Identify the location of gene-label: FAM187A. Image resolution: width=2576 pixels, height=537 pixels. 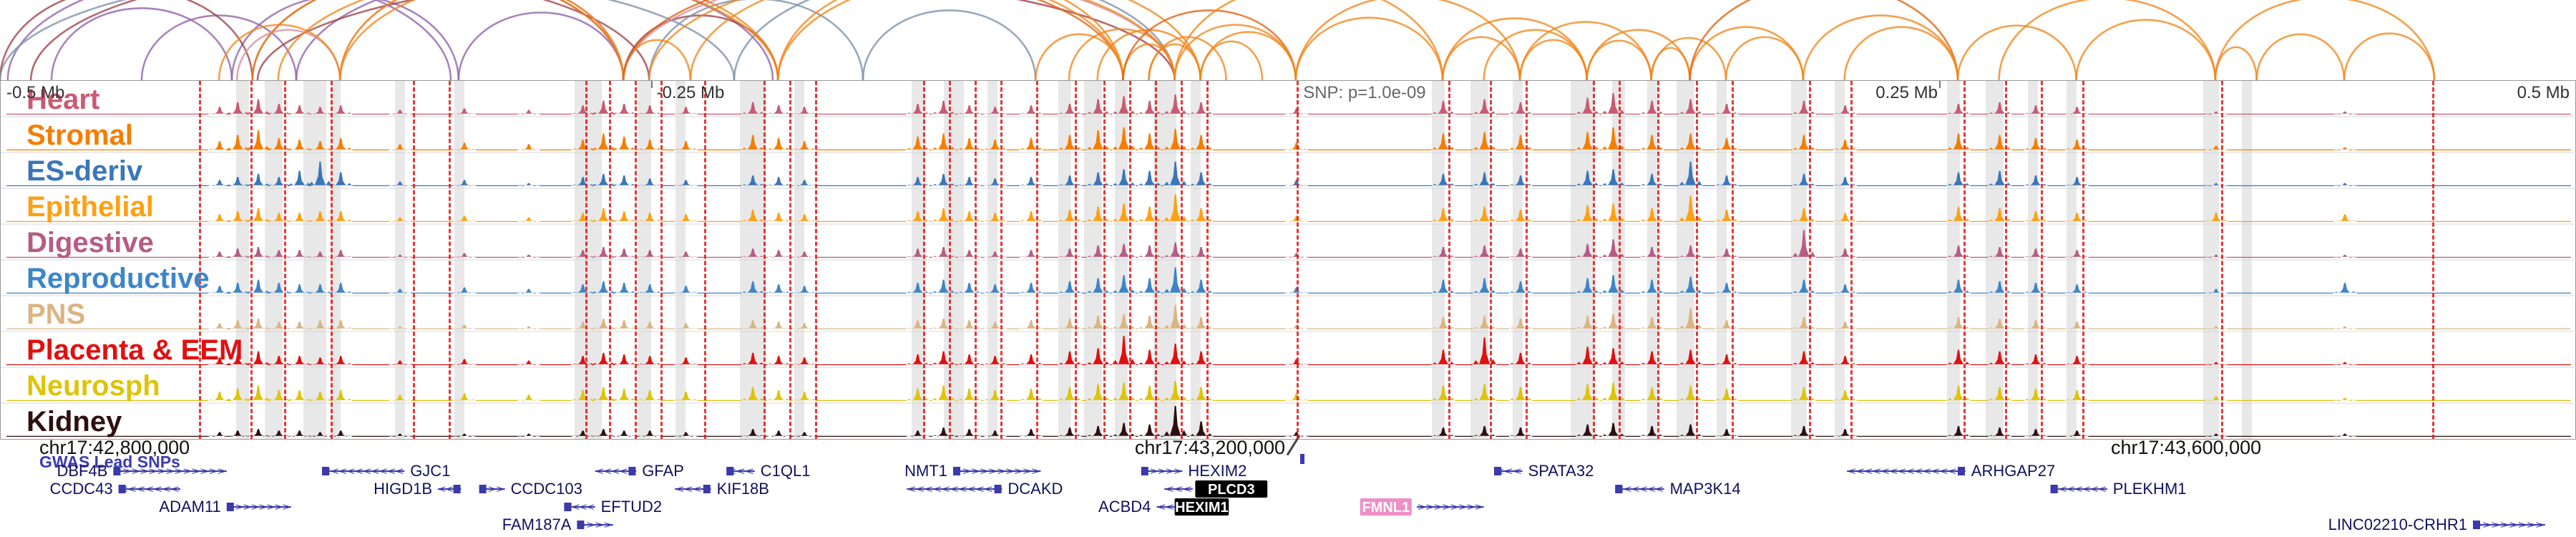
(537, 524).